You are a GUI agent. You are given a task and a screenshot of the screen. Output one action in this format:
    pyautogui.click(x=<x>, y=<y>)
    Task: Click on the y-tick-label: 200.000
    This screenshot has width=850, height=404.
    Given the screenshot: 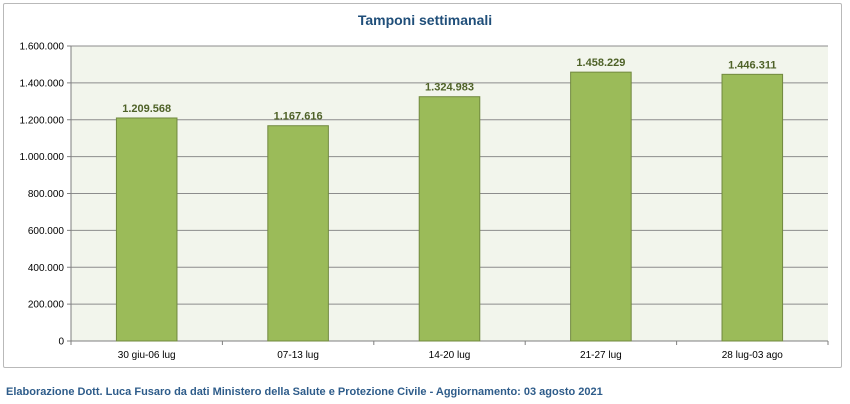 What is the action you would take?
    pyautogui.click(x=46, y=305)
    